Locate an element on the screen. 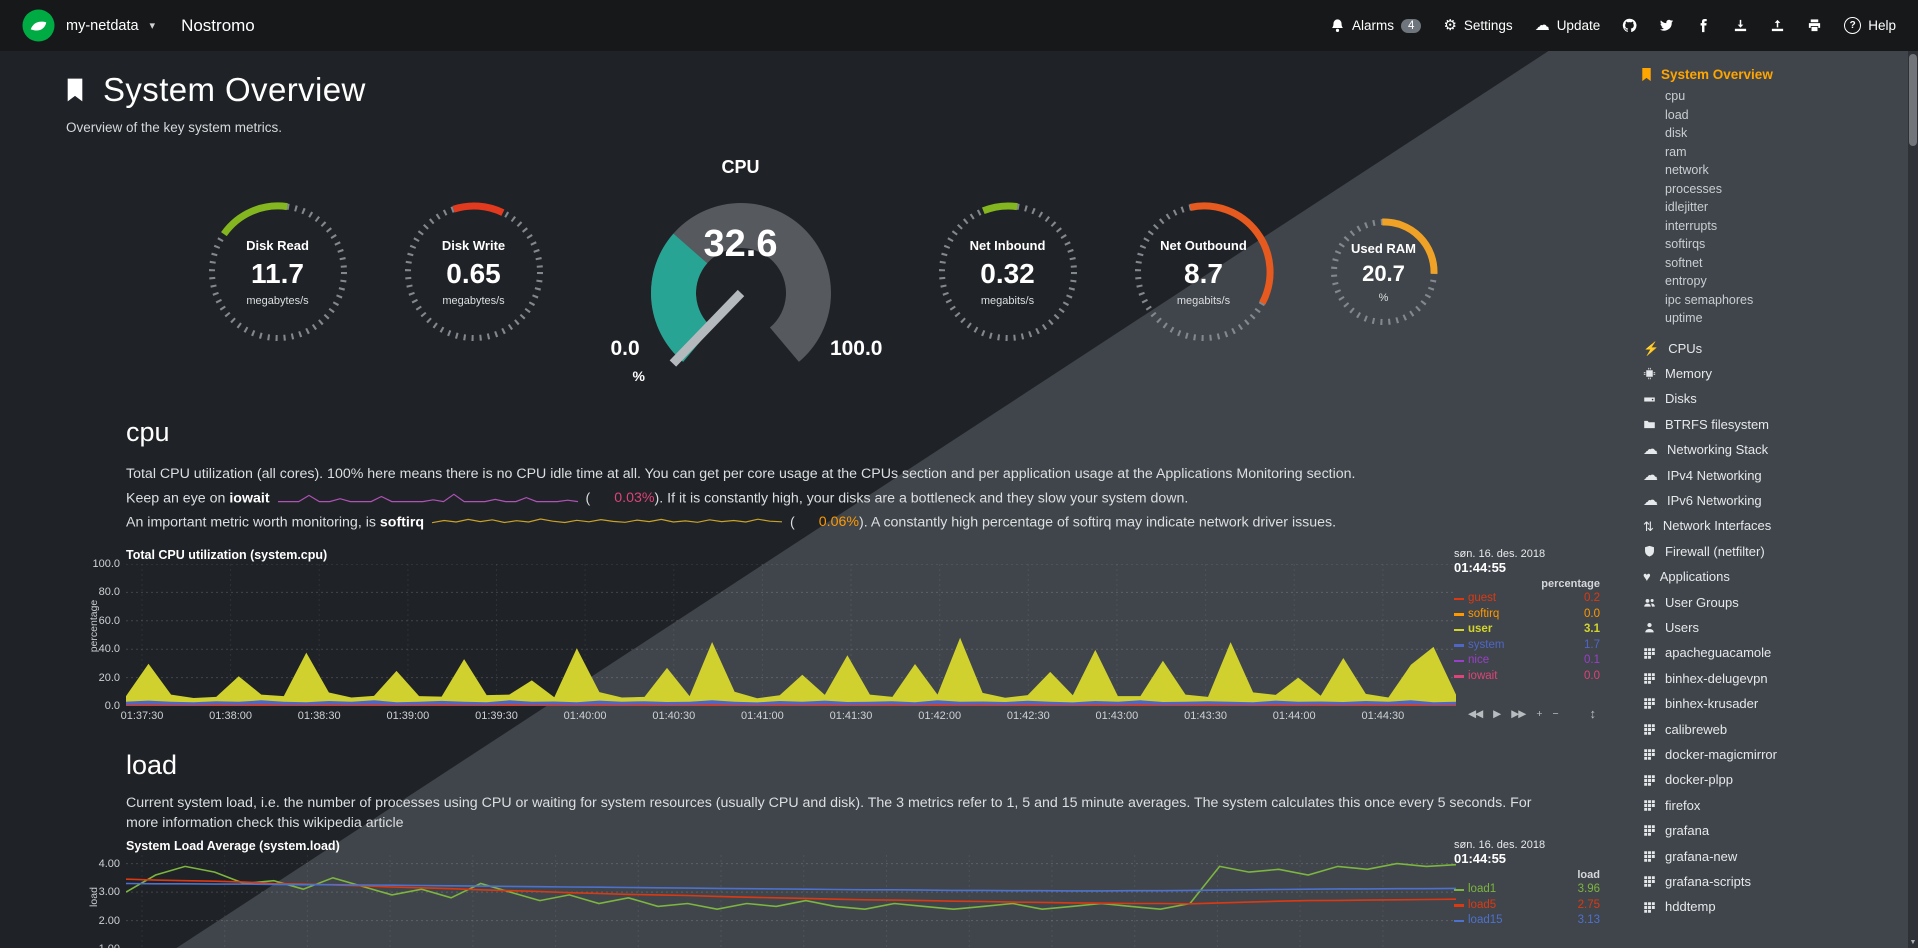 This screenshot has height=948, width=1918. sidebar-item-firewall-netfilter: Firewall (netfilter) is located at coordinates (1770, 551).